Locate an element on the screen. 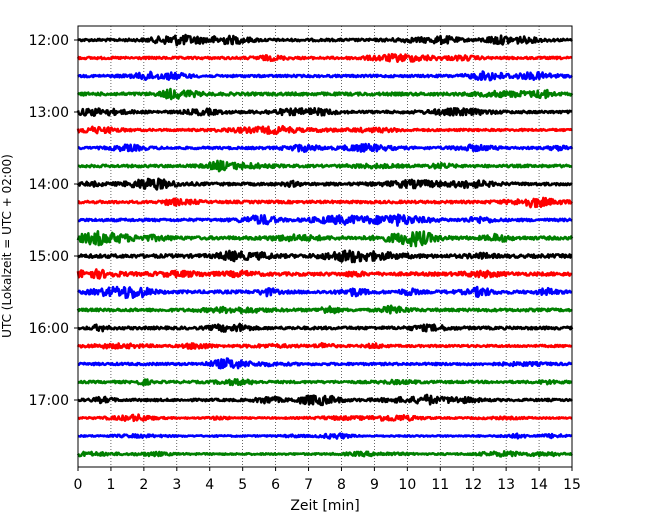 This screenshot has width=650, height=524. y-tick-label: 14:00 is located at coordinates (49, 185).